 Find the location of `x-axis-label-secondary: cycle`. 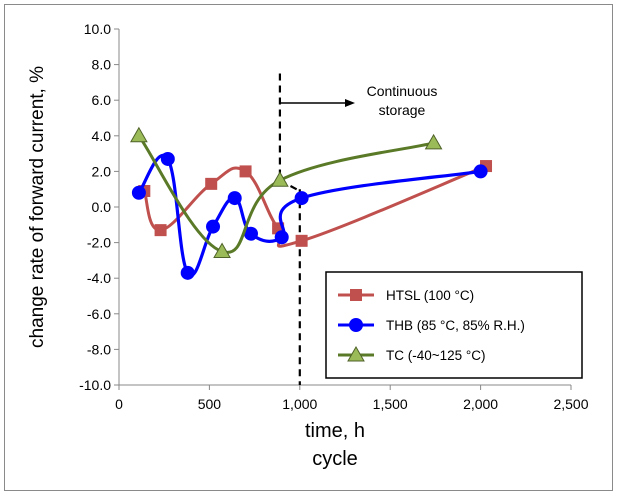

x-axis-label-secondary: cycle is located at coordinates (335, 459).